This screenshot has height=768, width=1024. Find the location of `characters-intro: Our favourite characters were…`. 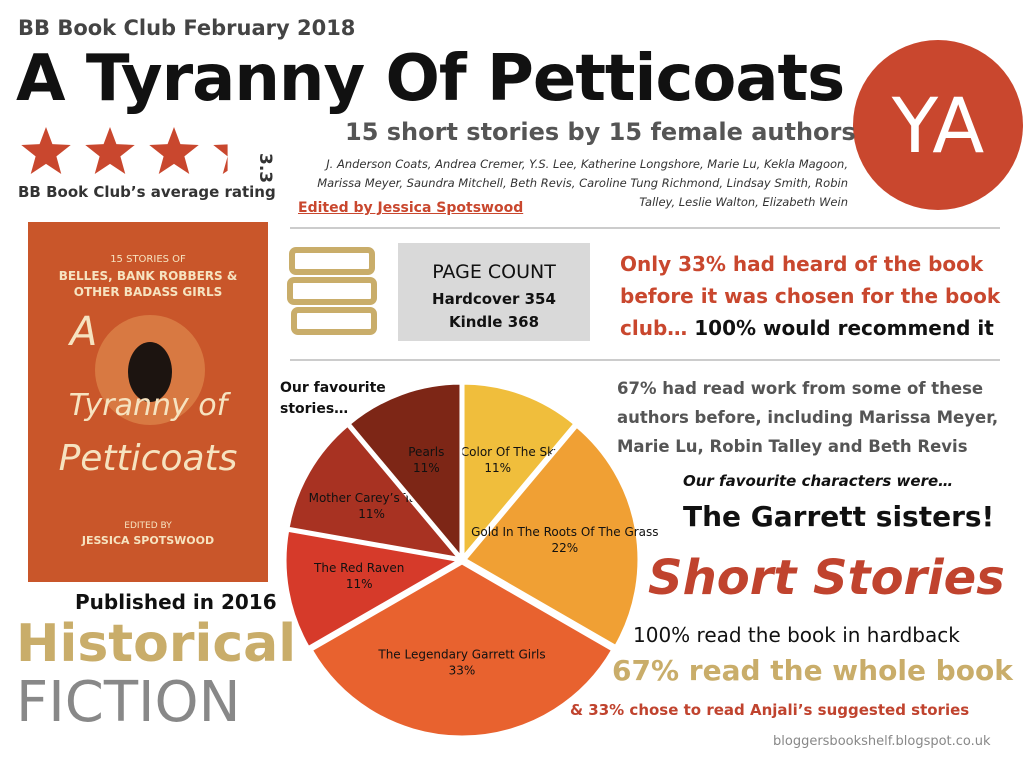

characters-intro: Our favourite characters were… is located at coordinates (818, 481).